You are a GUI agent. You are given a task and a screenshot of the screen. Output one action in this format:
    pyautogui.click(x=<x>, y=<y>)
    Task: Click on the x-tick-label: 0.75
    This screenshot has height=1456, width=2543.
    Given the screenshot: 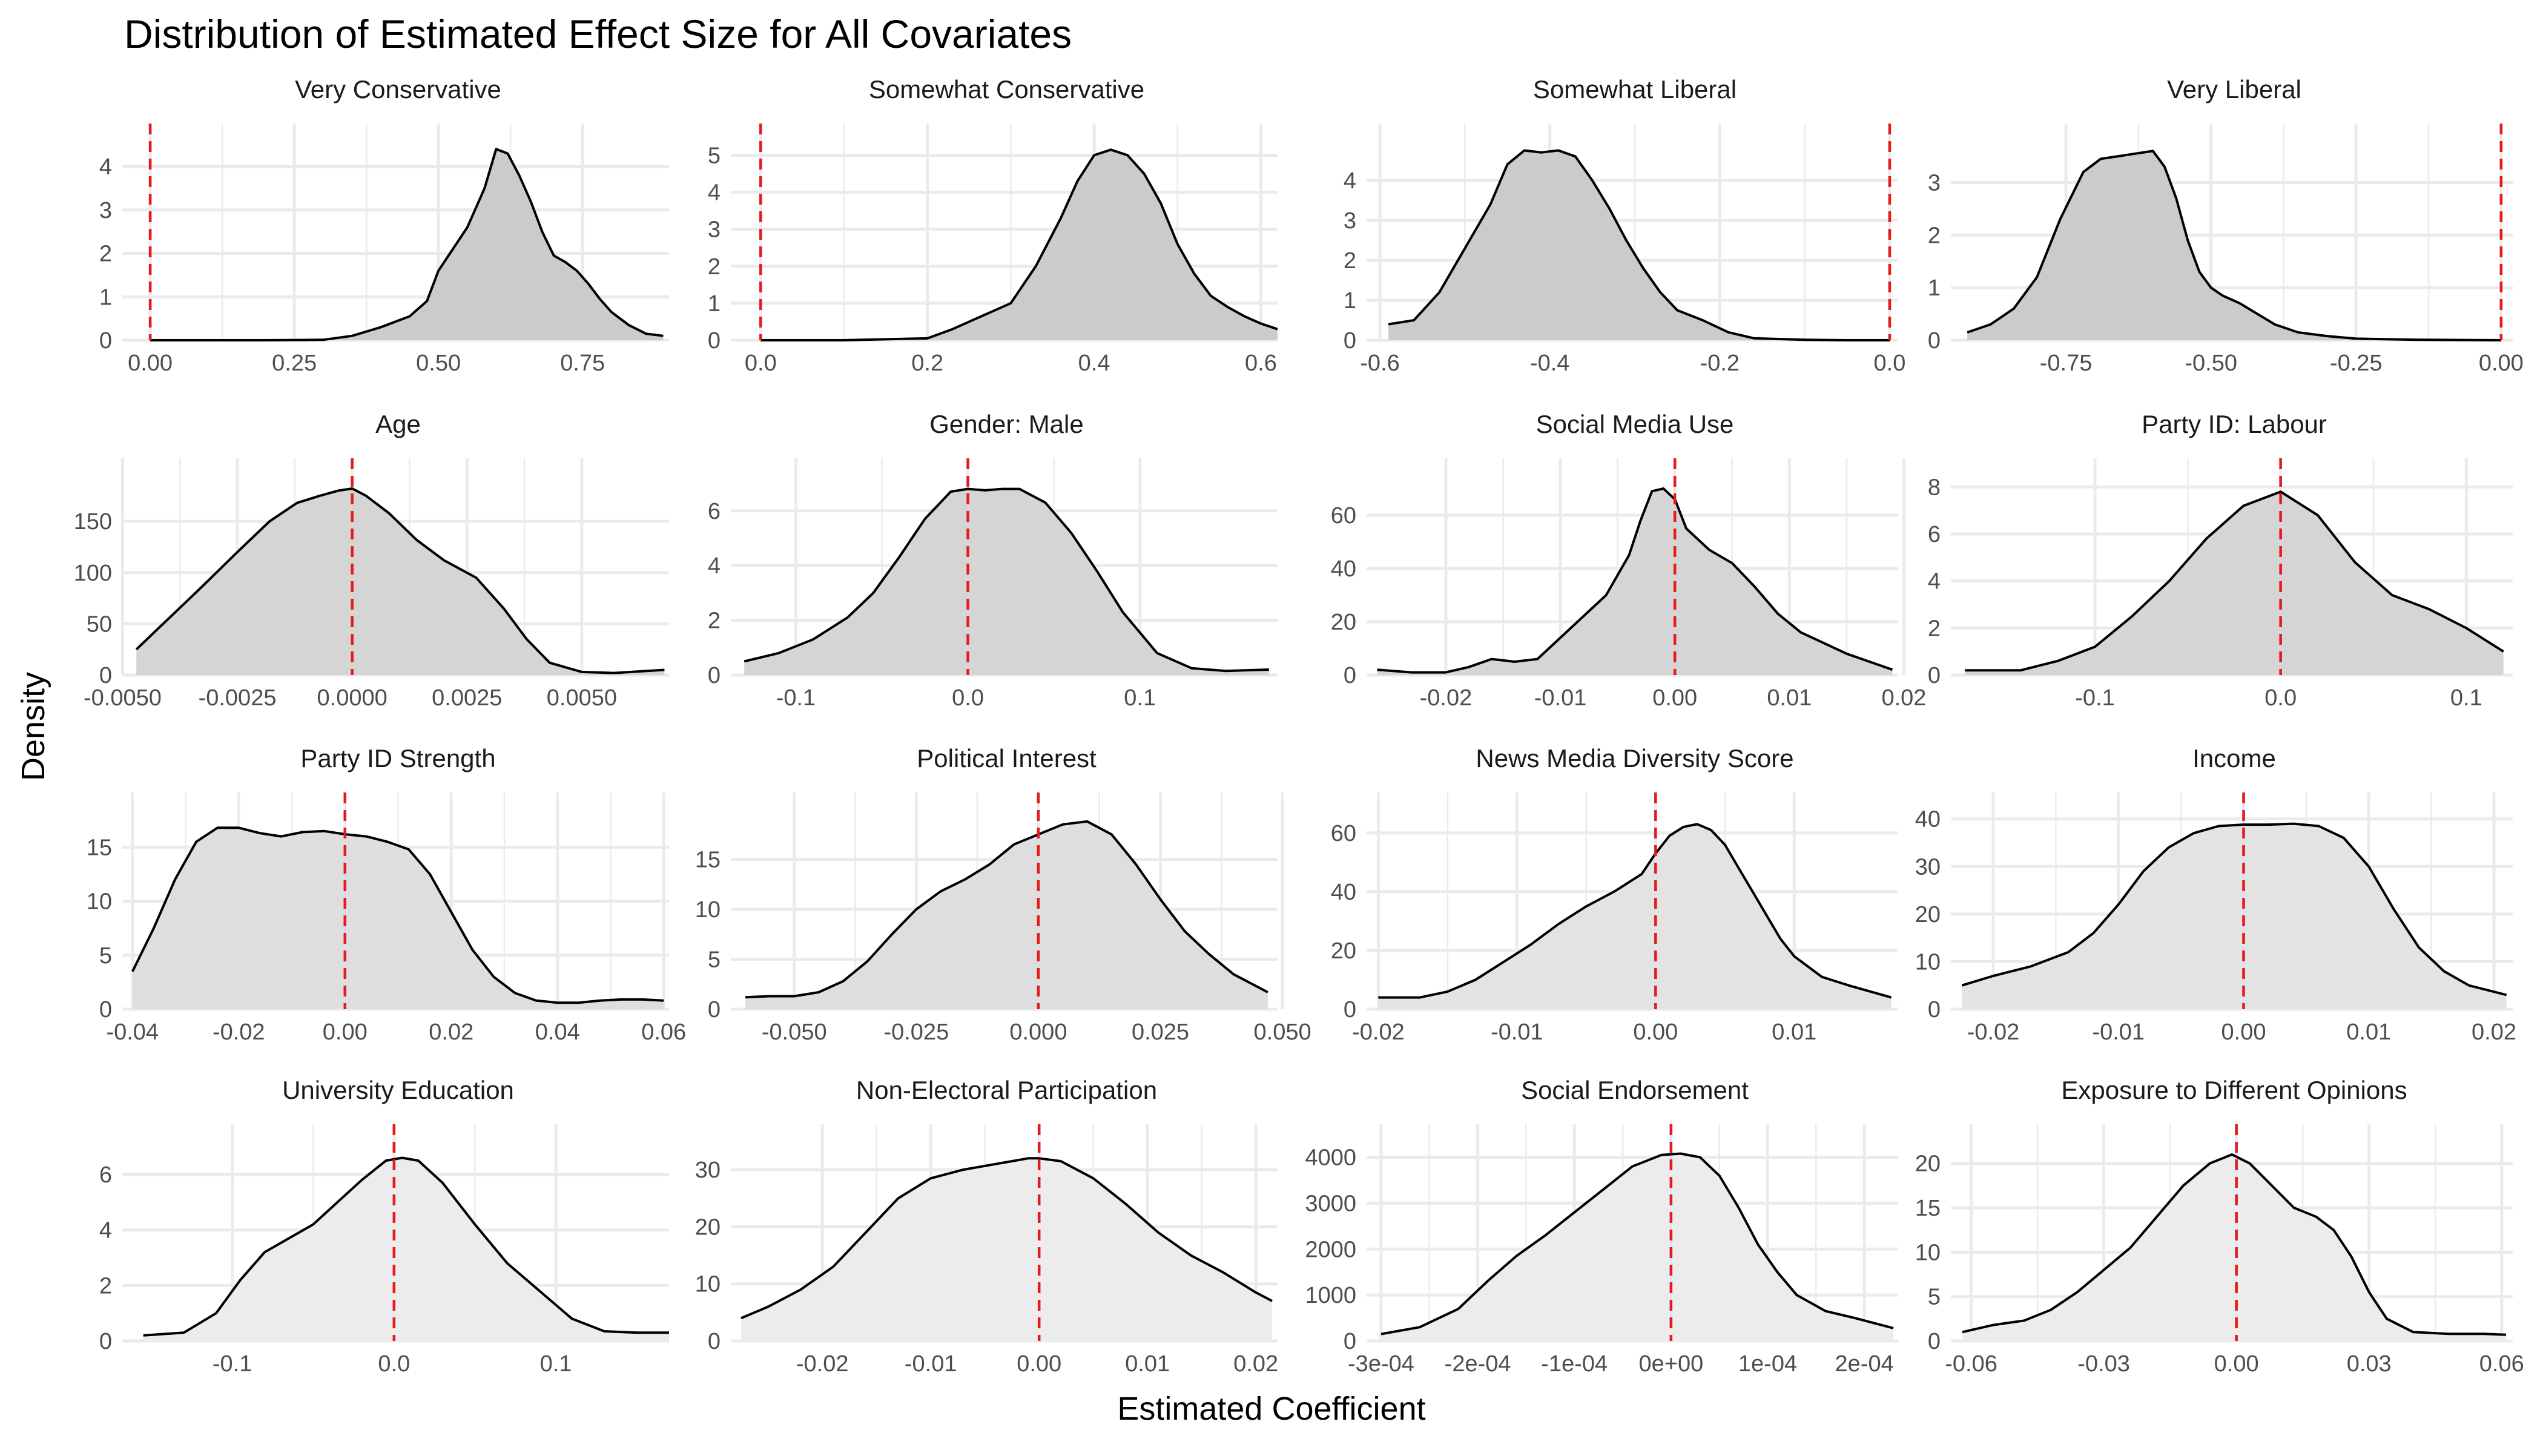 What is the action you would take?
    pyautogui.click(x=582, y=363)
    